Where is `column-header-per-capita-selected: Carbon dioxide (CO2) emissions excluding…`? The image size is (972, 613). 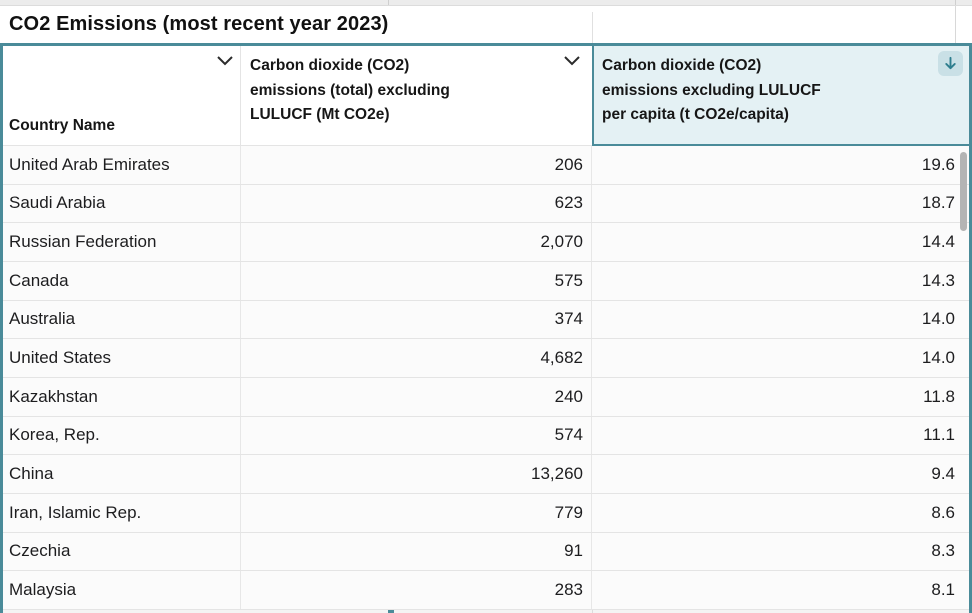
column-header-per-capita-selected: Carbon dioxide (CO2) emissions excluding… is located at coordinates (782, 96).